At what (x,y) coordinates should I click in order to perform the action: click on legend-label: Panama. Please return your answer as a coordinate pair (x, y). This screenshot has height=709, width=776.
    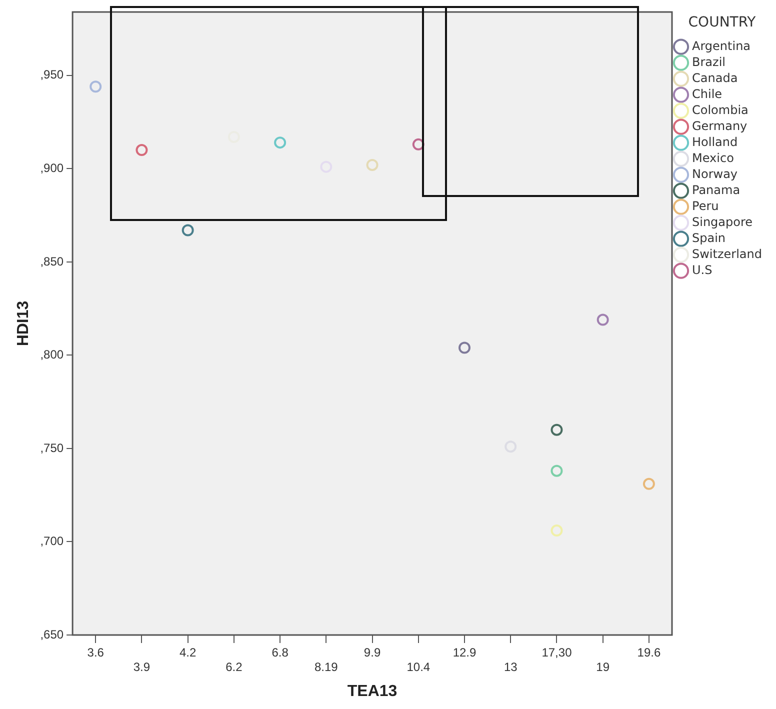
    Looking at the image, I should click on (716, 189).